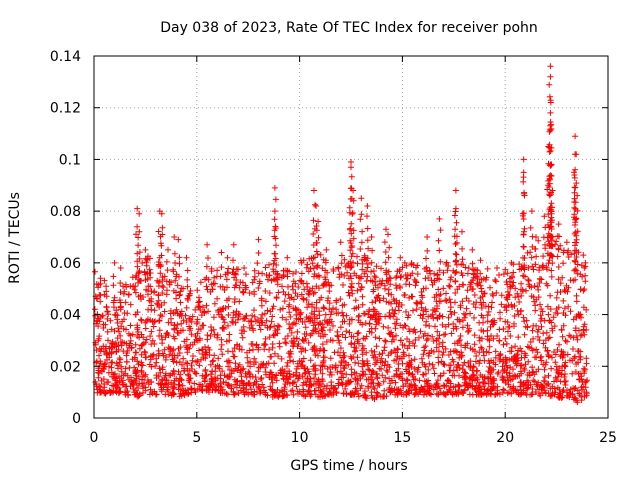 The height and width of the screenshot is (480, 640). Describe the element at coordinates (65, 109) in the screenshot. I see `y-tick-label: 0.12` at that location.